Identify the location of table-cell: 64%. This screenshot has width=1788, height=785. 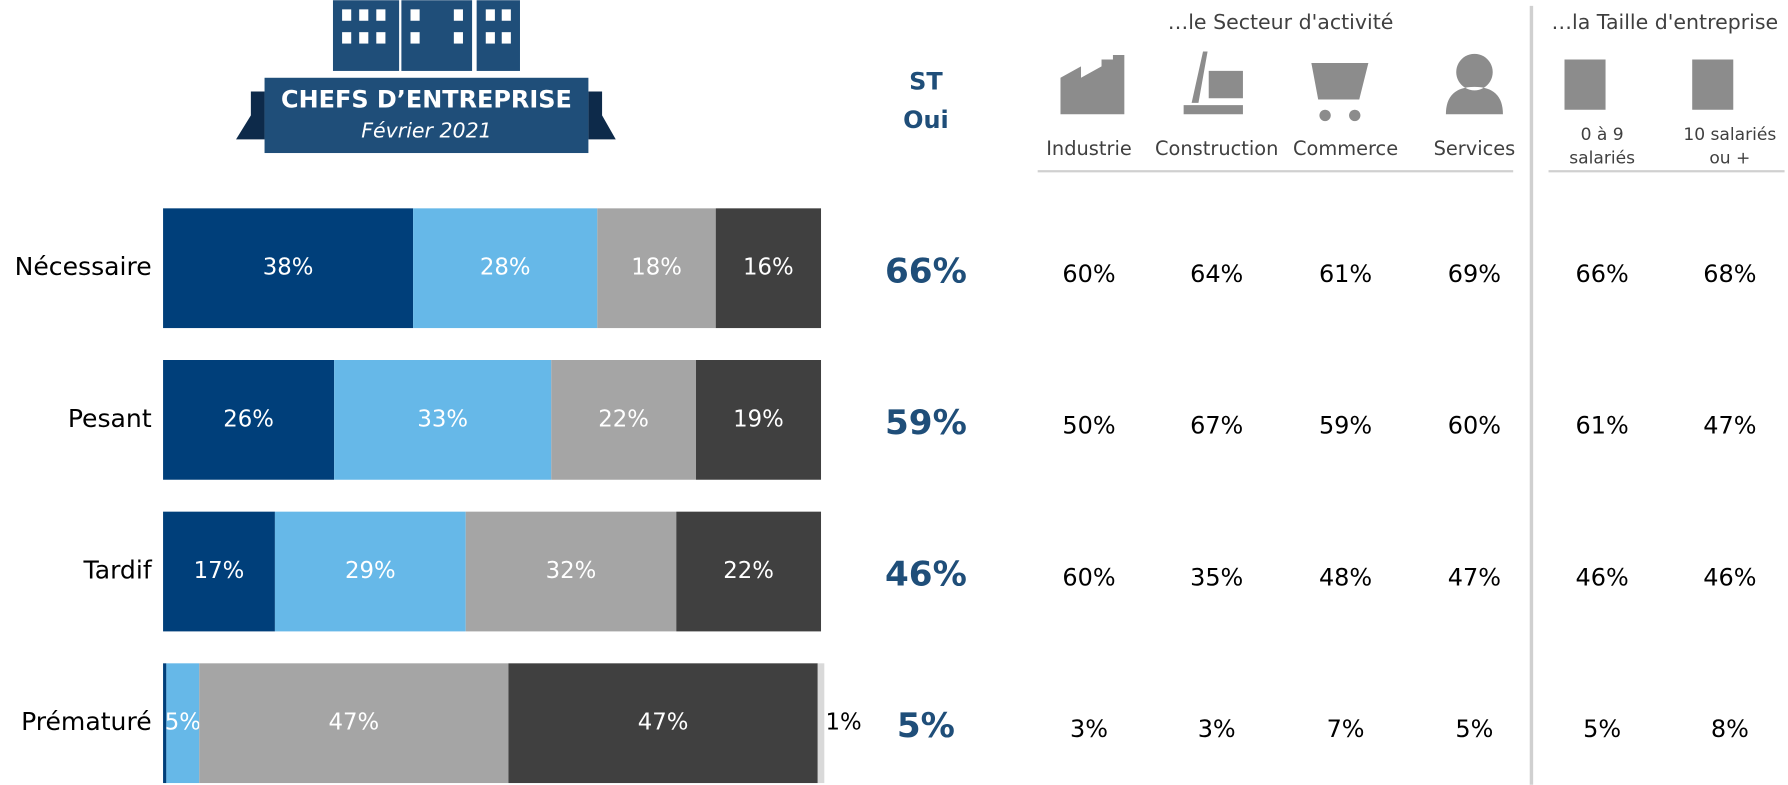
(1216, 274).